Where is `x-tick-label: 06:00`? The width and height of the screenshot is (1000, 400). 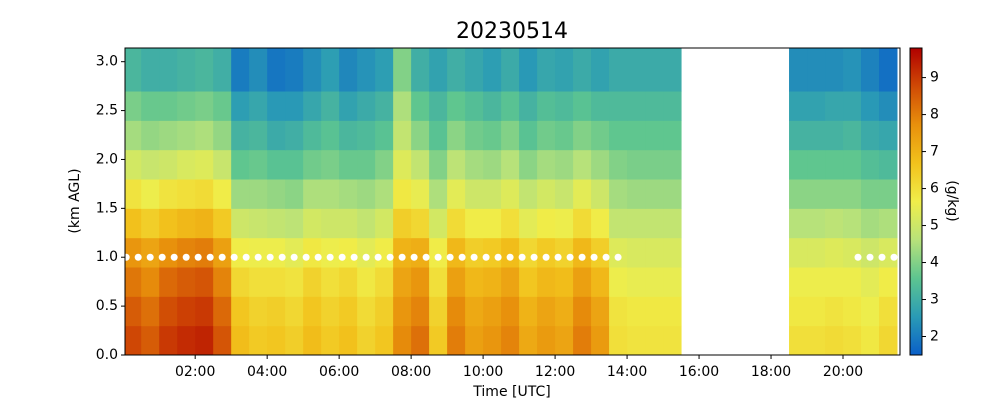
x-tick-label: 06:00 is located at coordinates (339, 372).